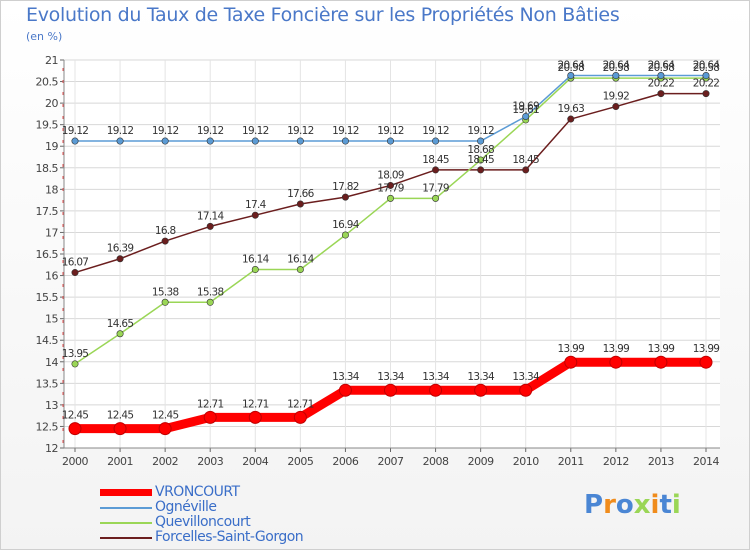 The width and height of the screenshot is (750, 550). What do you see at coordinates (665, 505) in the screenshot?
I see `logo-letter: t` at bounding box center [665, 505].